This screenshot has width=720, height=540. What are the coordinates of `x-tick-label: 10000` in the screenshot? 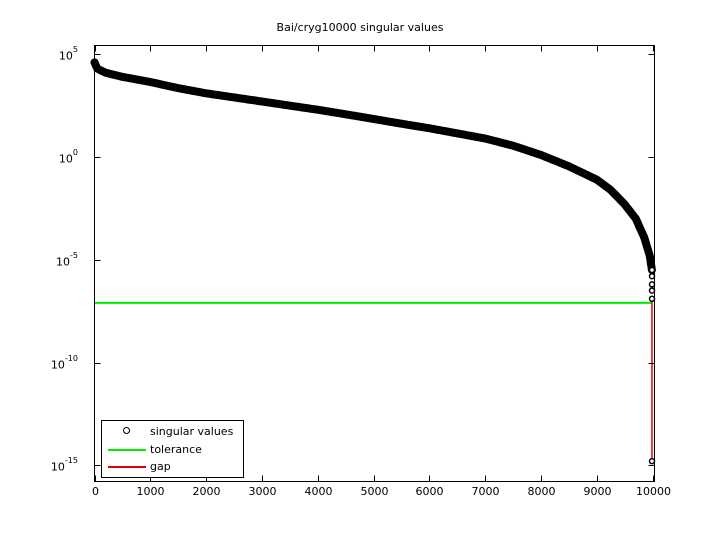 It's located at (653, 491).